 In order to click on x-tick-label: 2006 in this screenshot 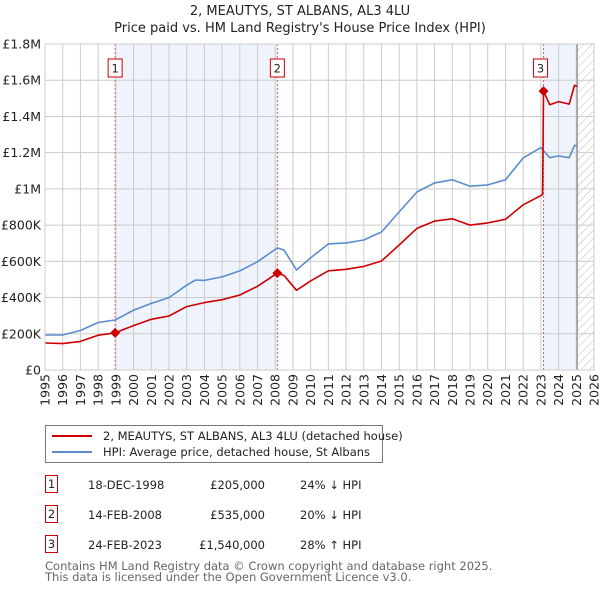, I will do `click(239, 390)`.